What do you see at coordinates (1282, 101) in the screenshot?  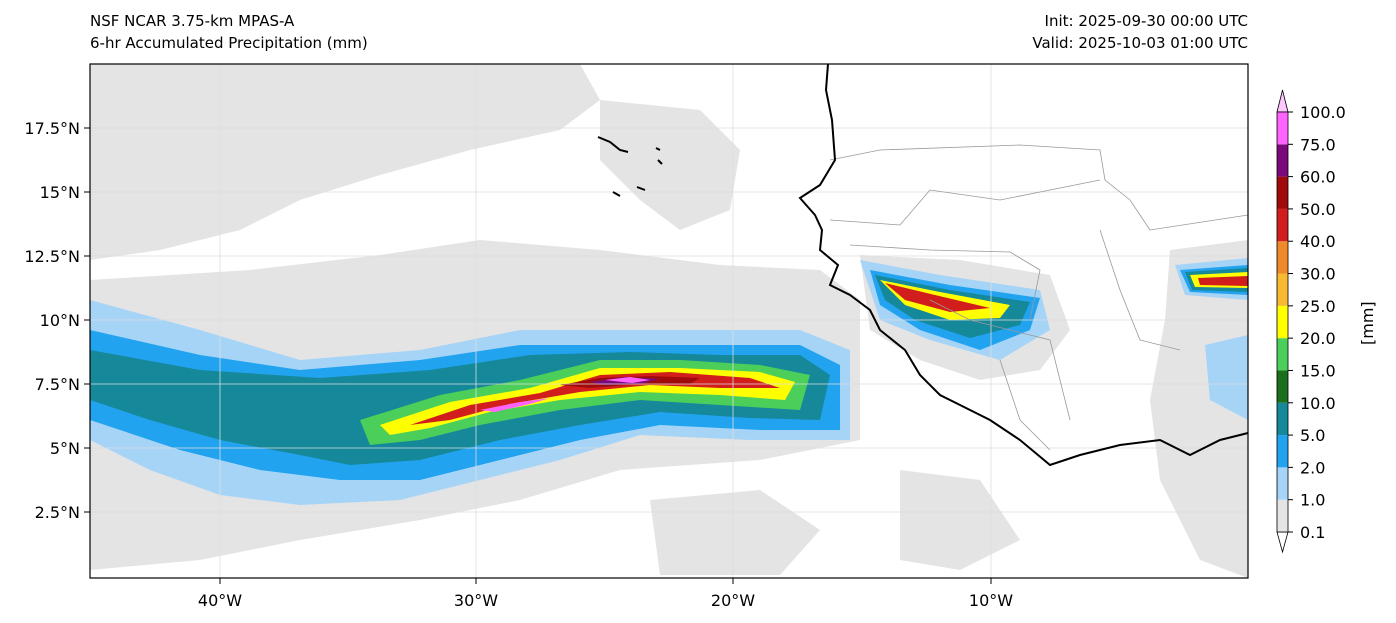 I see `colorbar-extend-max` at bounding box center [1282, 101].